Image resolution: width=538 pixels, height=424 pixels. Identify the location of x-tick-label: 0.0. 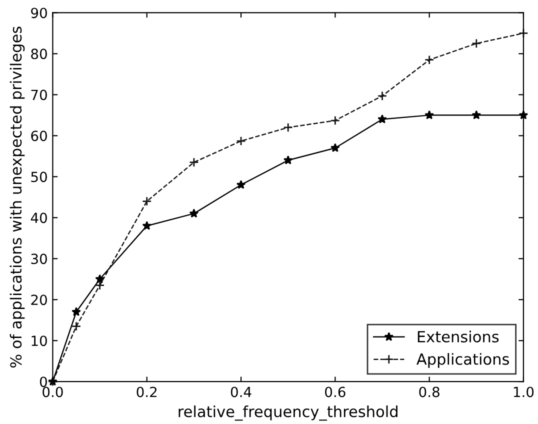
(52, 392).